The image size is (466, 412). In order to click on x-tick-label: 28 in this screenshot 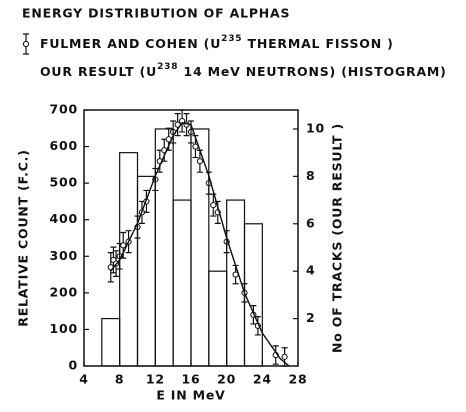, I will do `click(298, 379)`.